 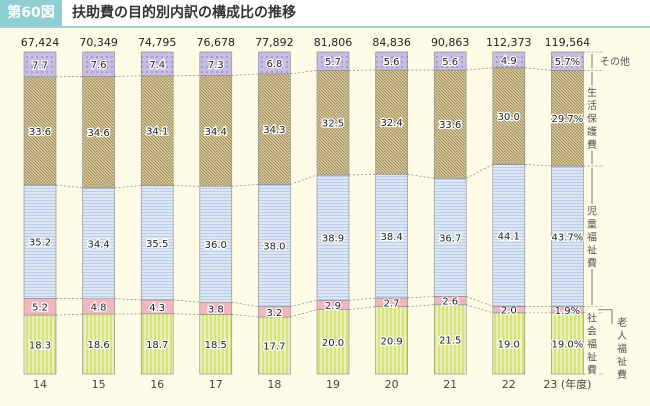 What do you see at coordinates (157, 42) in the screenshot?
I see `total-label: 74,795` at bounding box center [157, 42].